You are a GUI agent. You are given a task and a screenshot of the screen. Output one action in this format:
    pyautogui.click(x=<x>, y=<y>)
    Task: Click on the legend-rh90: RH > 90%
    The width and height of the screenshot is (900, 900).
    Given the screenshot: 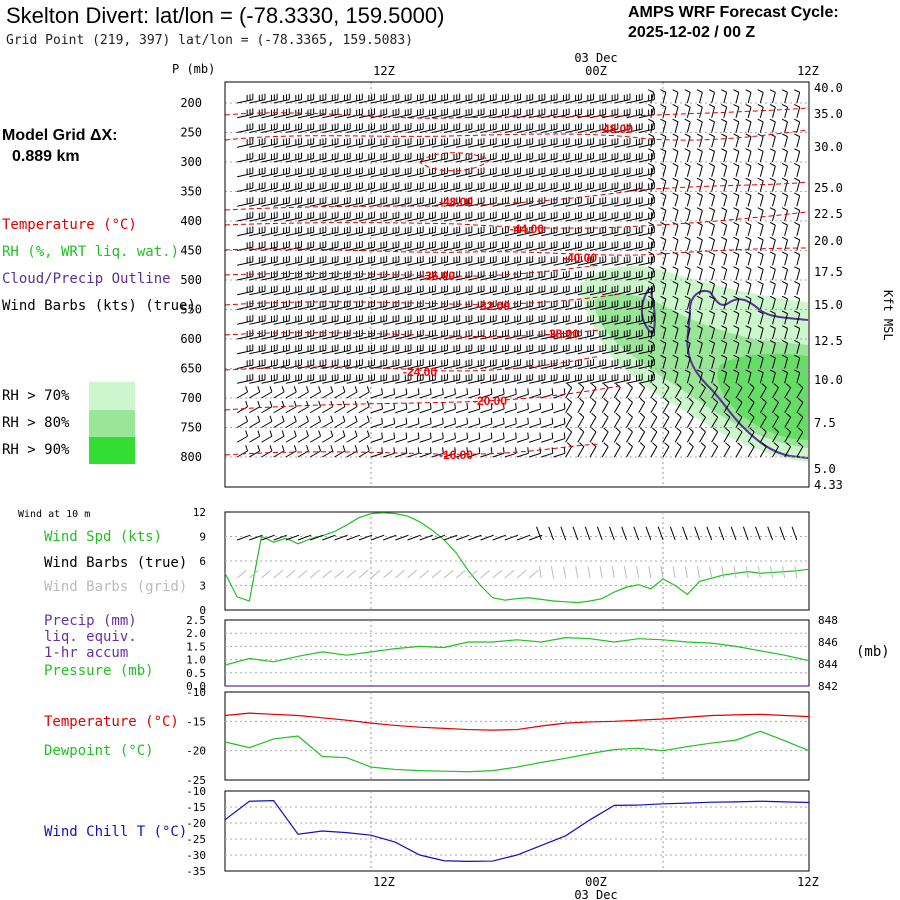 What is the action you would take?
    pyautogui.click(x=36, y=450)
    